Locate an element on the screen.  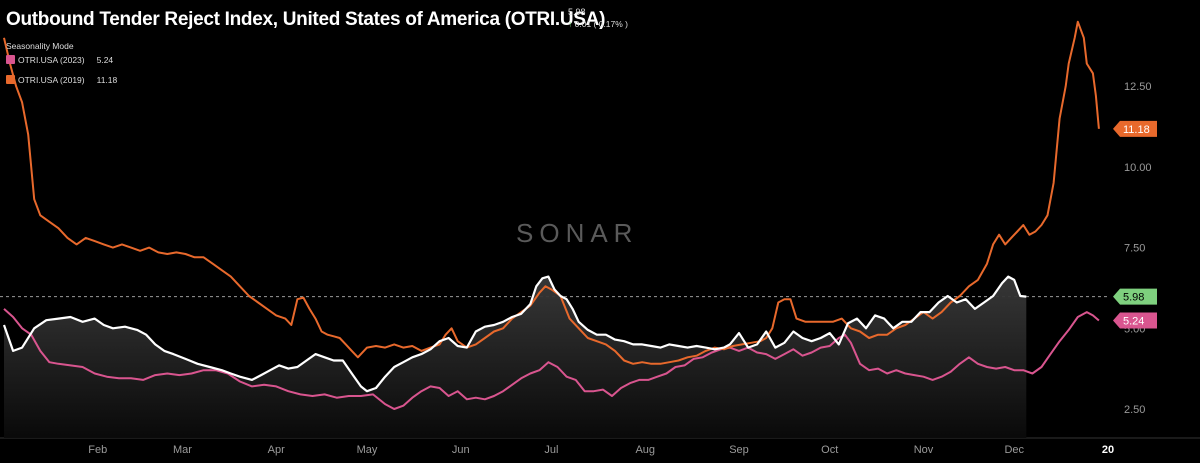
x-tick-label: Feb is located at coordinates (97, 450).